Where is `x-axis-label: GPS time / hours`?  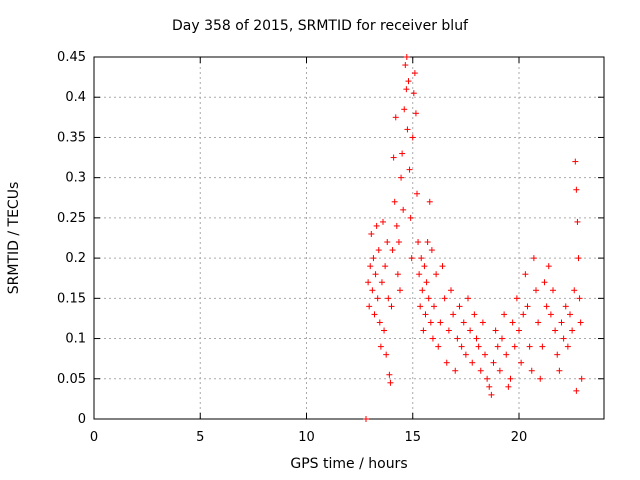
x-axis-label: GPS time / hours is located at coordinates (349, 464).